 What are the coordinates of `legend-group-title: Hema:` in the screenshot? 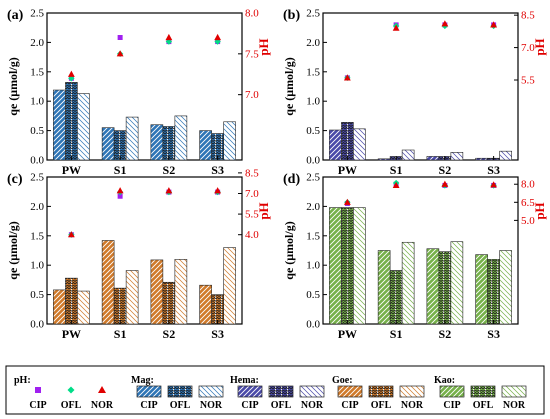 It's located at (244, 380).